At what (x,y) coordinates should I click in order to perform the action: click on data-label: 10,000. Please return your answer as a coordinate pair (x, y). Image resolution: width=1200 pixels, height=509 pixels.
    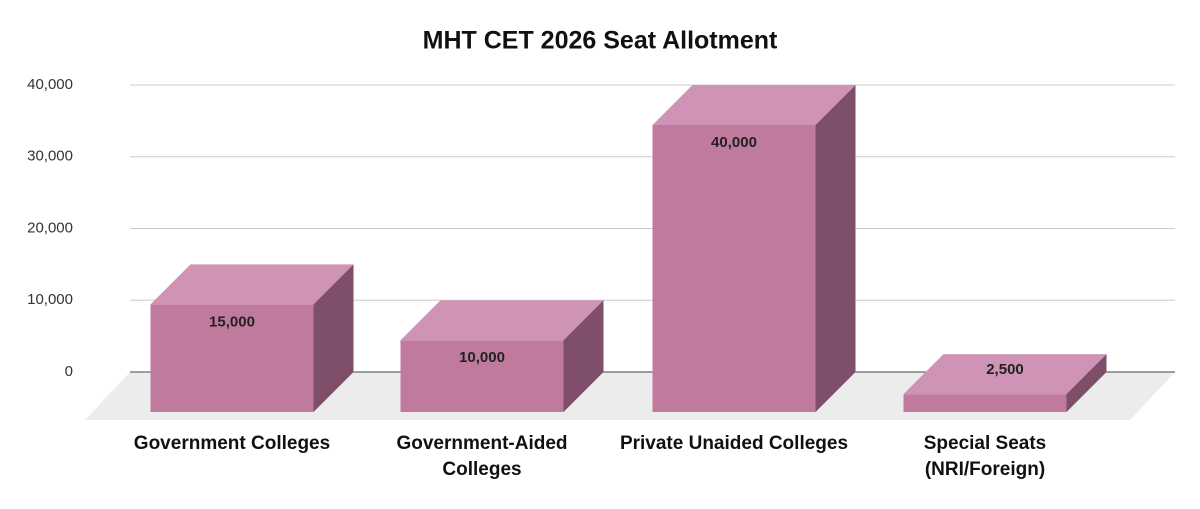
    Looking at the image, I should click on (482, 357).